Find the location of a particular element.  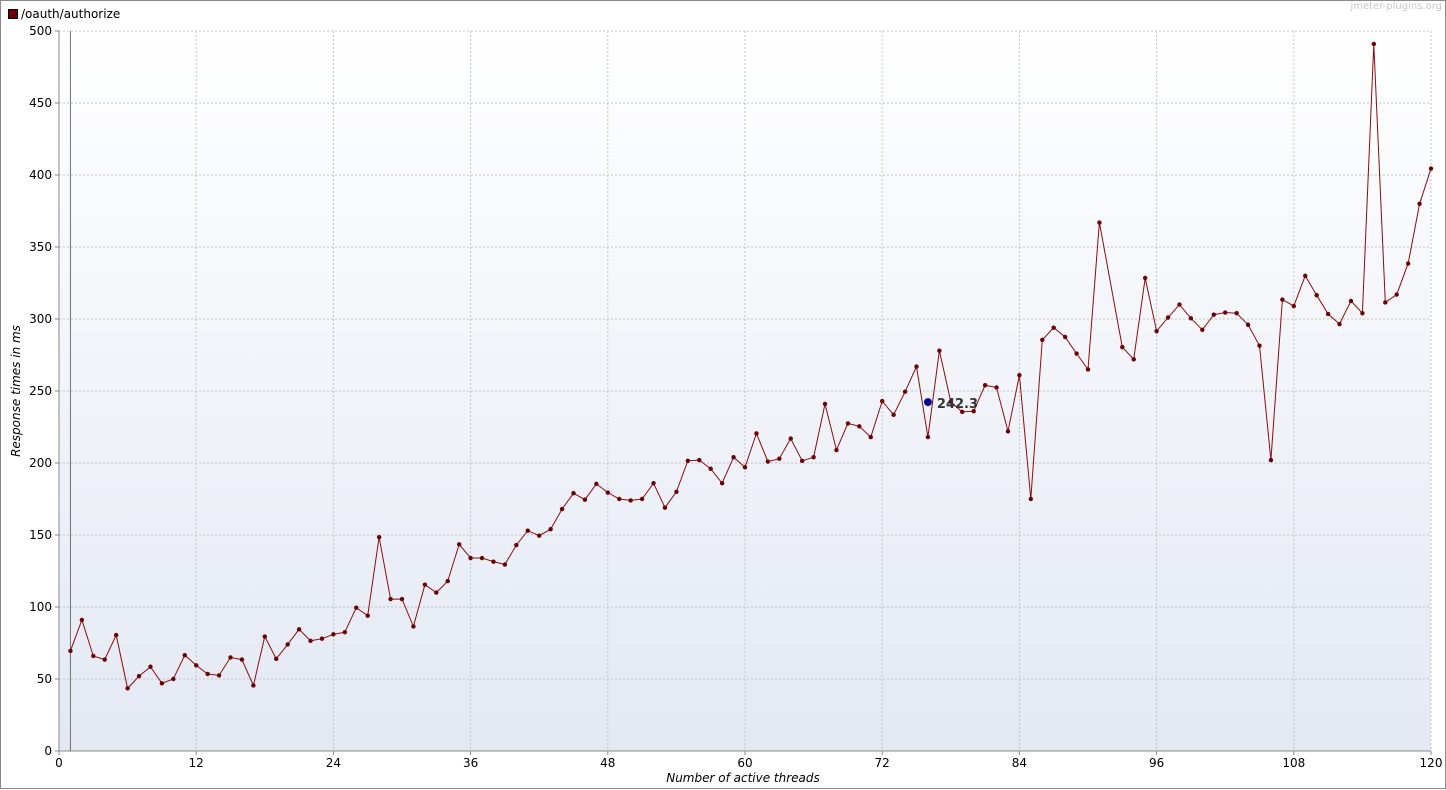

x-tick-label: 108 is located at coordinates (1293, 763).